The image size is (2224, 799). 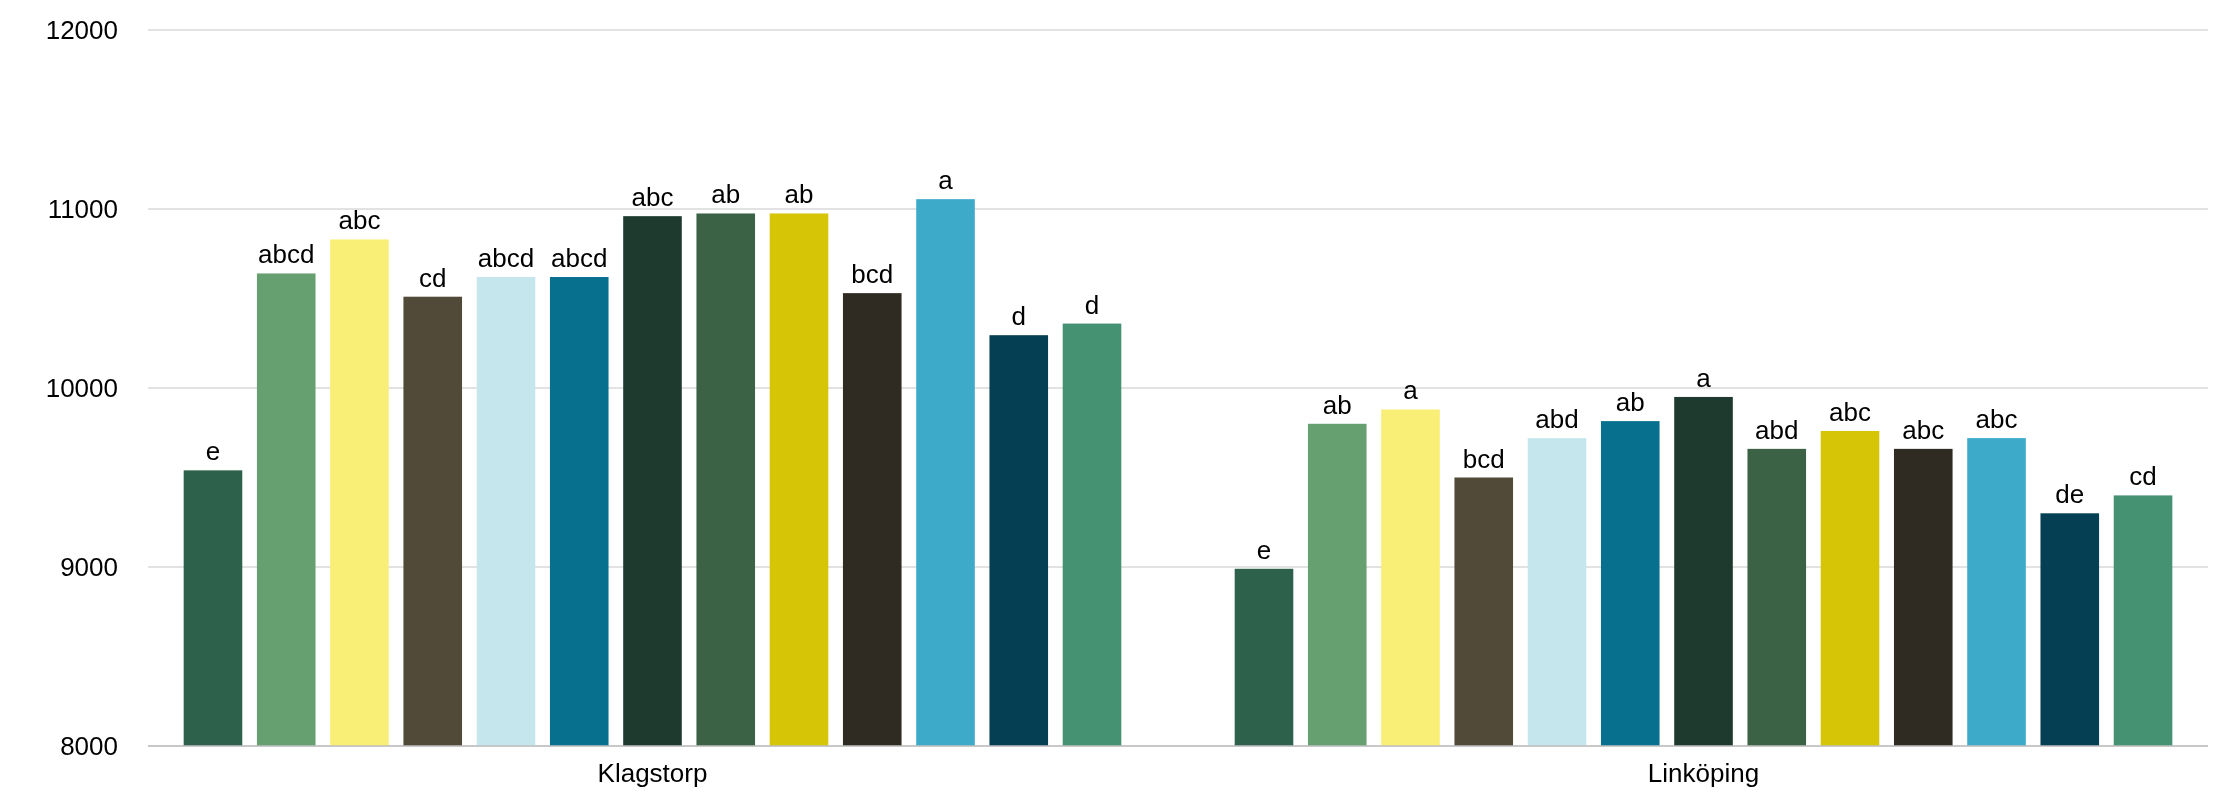 I want to click on data-label: de, so click(x=2070, y=494).